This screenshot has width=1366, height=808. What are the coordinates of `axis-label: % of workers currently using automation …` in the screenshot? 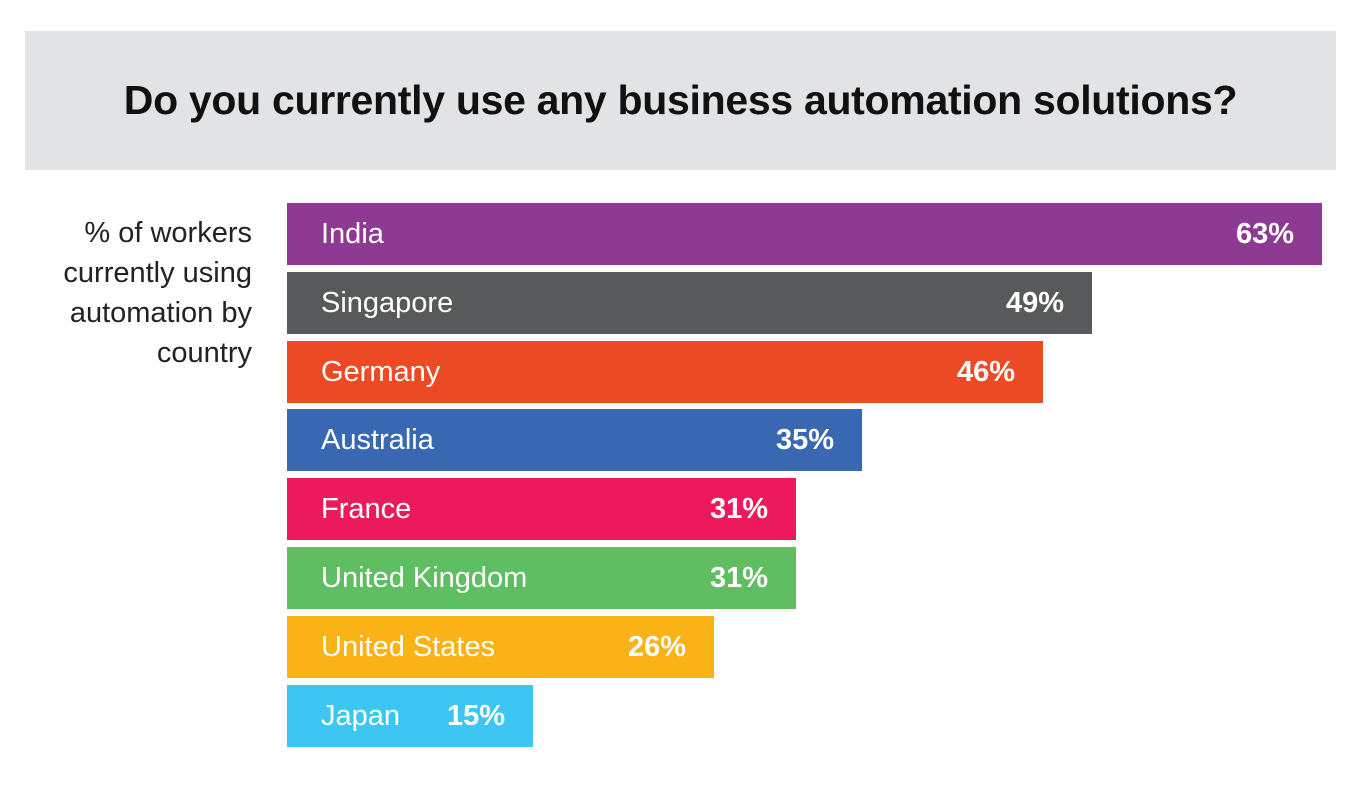 It's located at (157, 293).